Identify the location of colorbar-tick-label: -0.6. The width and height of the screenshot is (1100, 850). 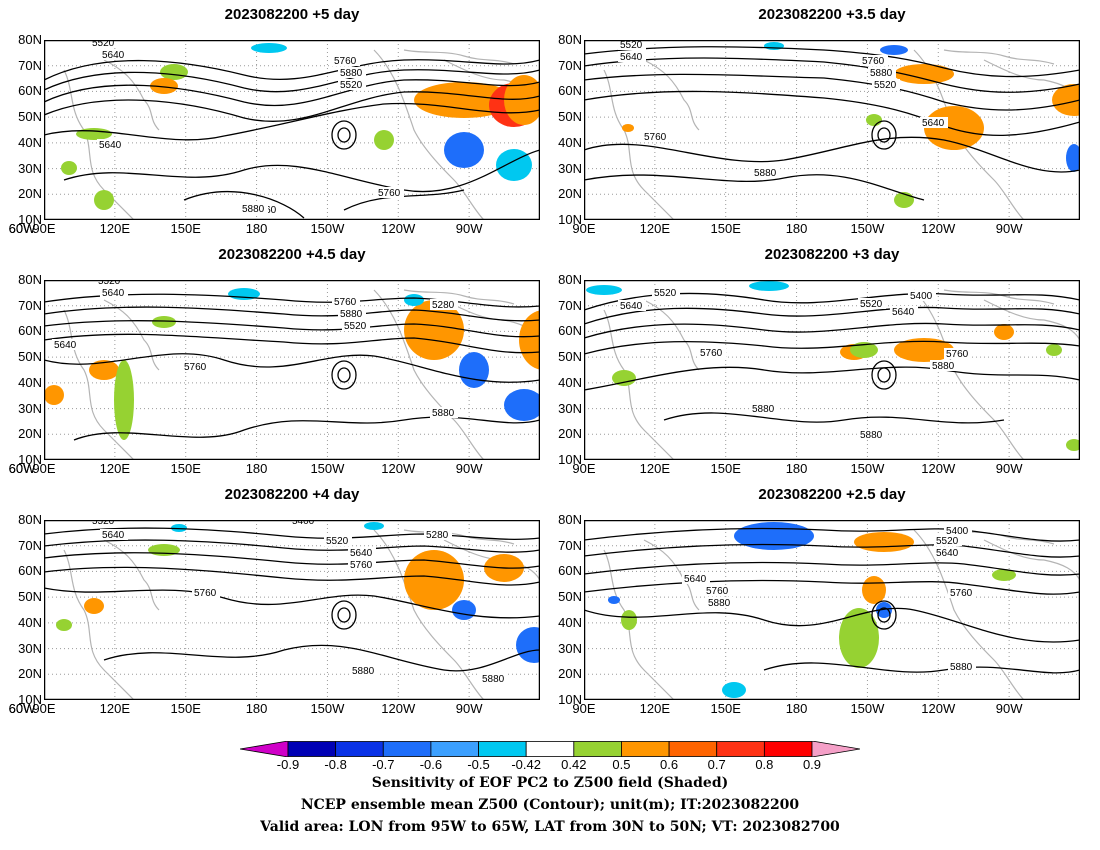
(431, 764).